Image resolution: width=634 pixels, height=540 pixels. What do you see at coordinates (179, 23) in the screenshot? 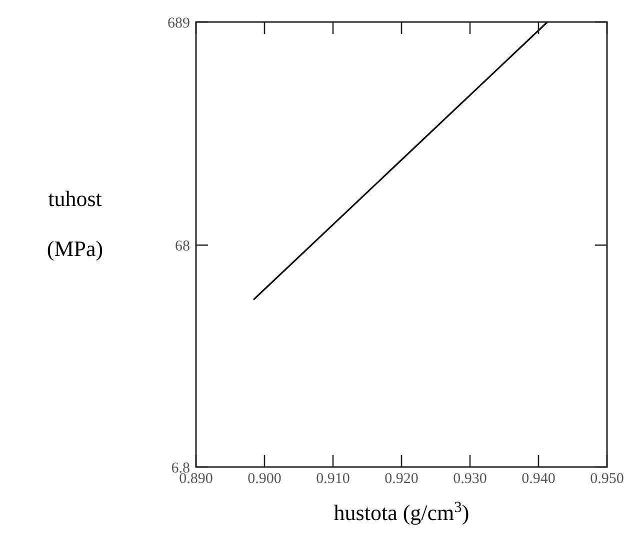
I see `y-tick-label: 689` at bounding box center [179, 23].